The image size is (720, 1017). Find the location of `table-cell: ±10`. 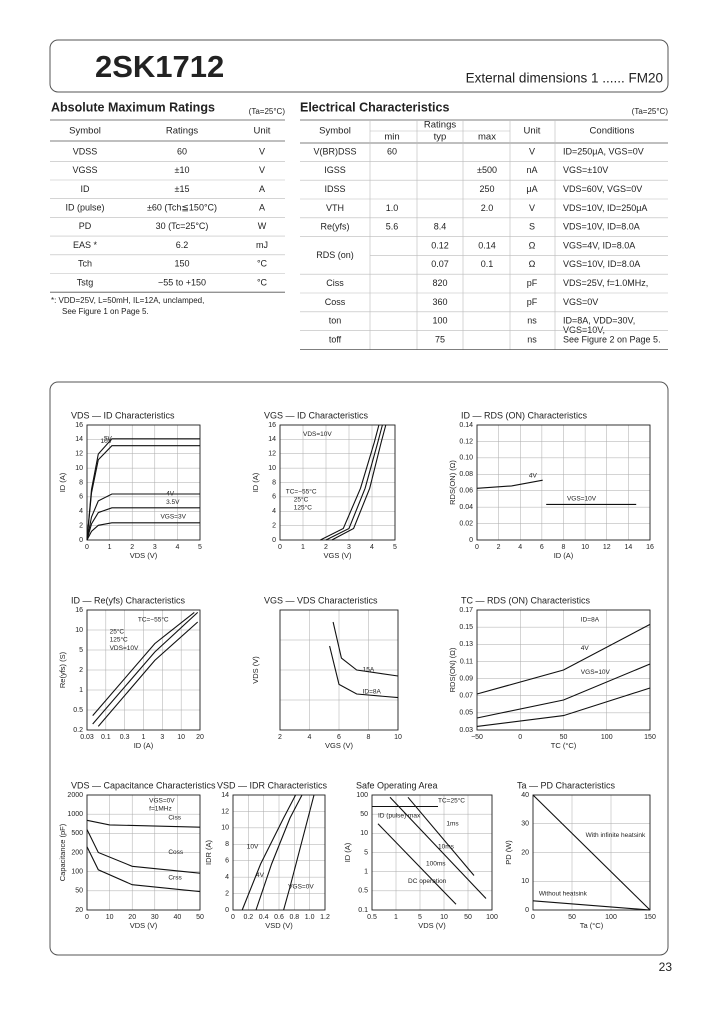

table-cell: ±10 is located at coordinates (182, 170).